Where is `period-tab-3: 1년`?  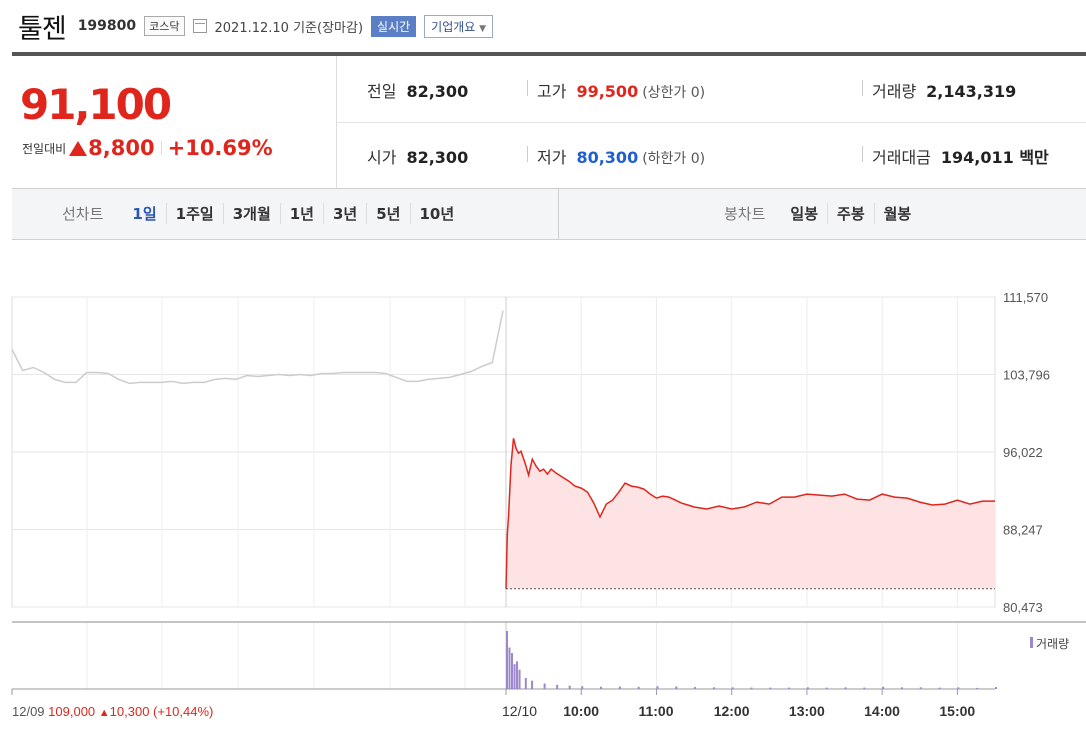 period-tab-3: 1년 is located at coordinates (301, 213).